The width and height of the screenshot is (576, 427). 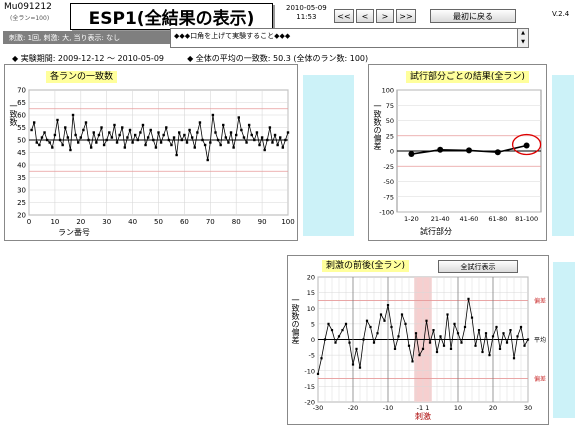 I want to click on show-all-trials-button: 全試行表示, so click(x=478, y=266).